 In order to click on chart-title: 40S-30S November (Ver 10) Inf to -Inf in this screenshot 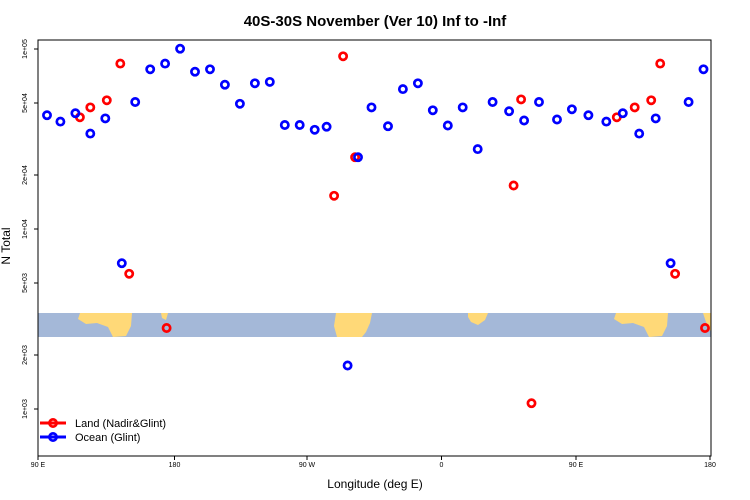, I will do `click(376, 21)`.